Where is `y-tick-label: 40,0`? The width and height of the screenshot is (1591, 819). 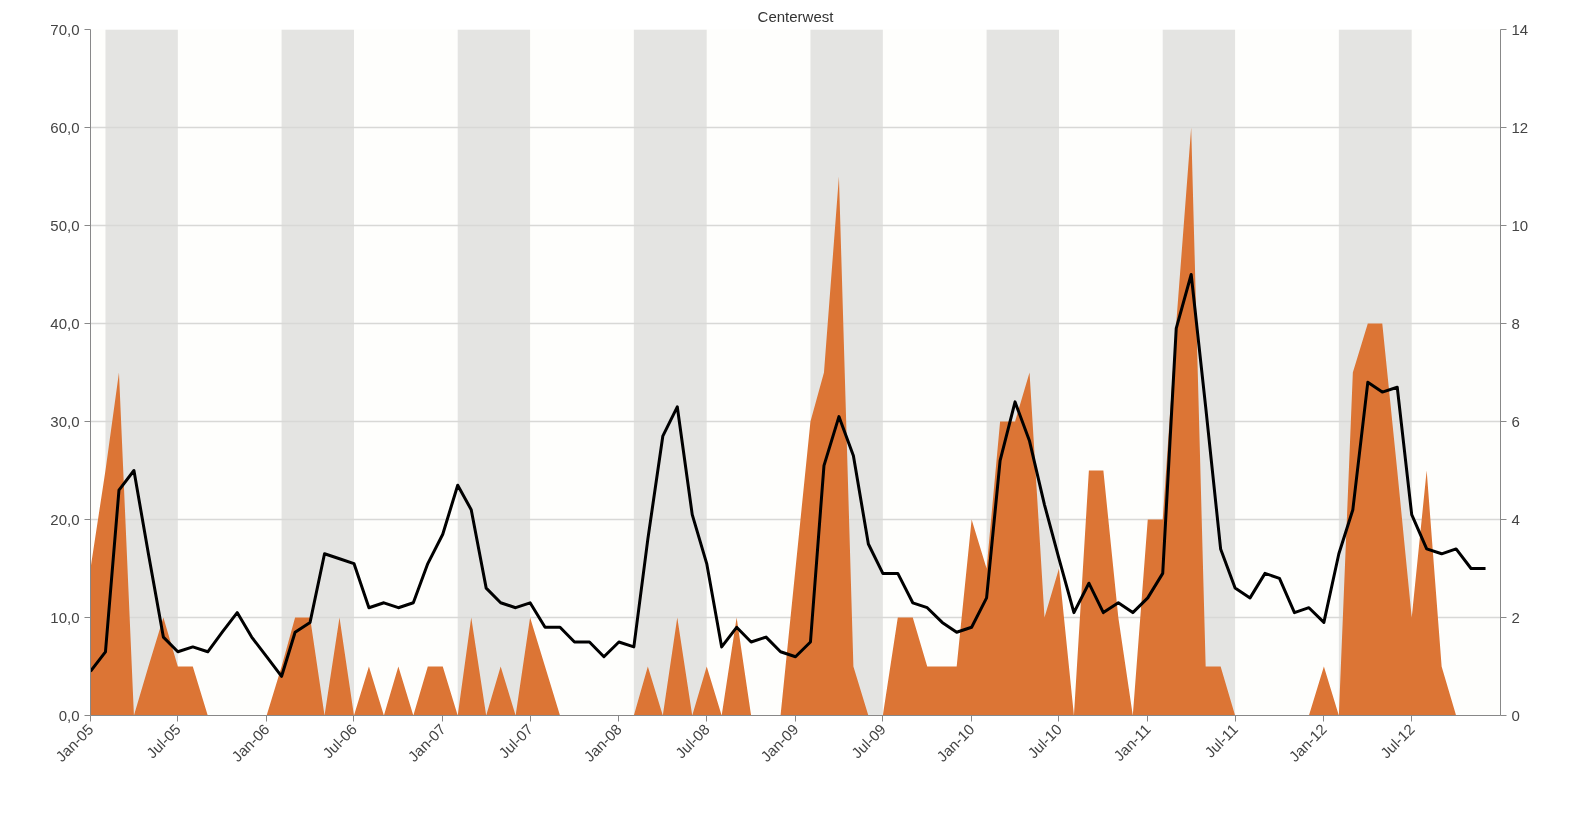
y-tick-label: 40,0 is located at coordinates (65, 323).